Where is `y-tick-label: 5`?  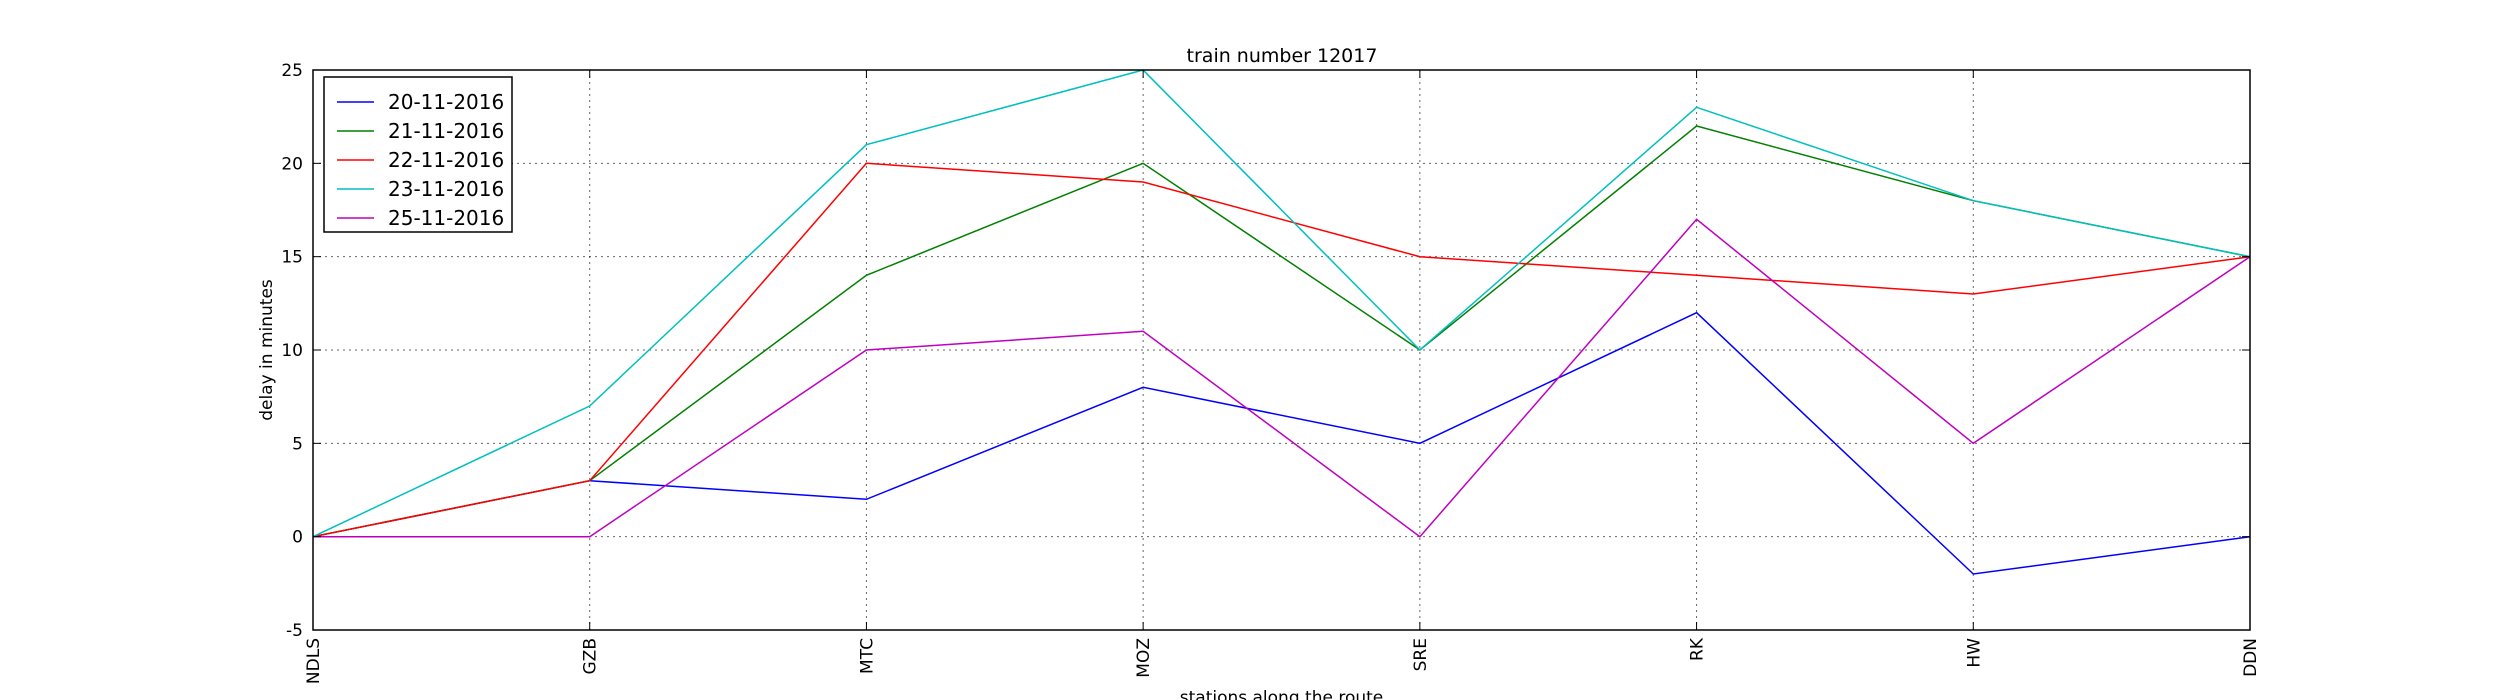
y-tick-label: 5 is located at coordinates (297, 444).